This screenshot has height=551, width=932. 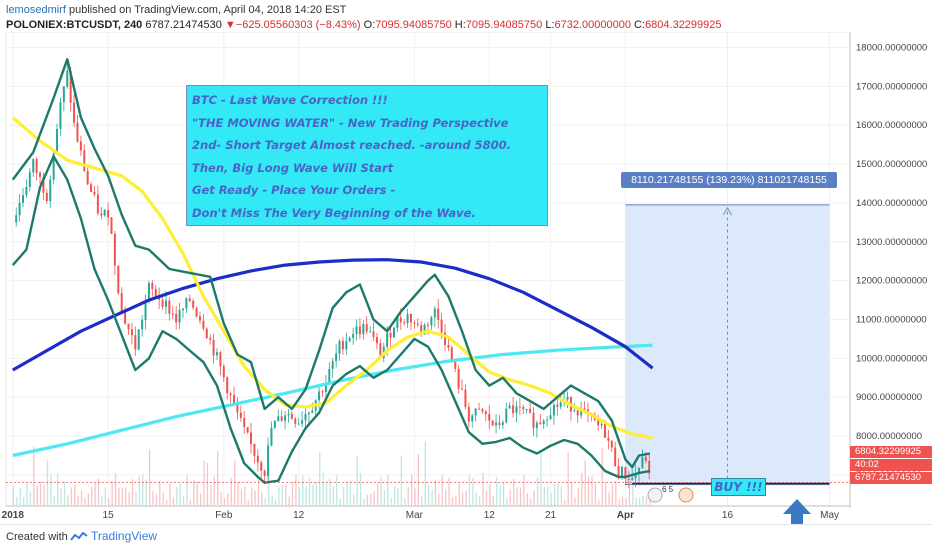 I want to click on event-marker-icon, so click(x=686, y=495).